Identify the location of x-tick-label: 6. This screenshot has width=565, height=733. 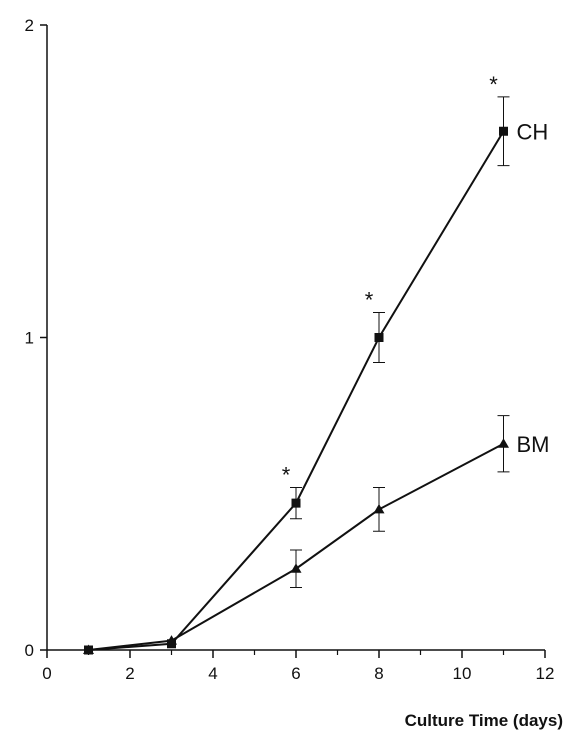
(295, 673).